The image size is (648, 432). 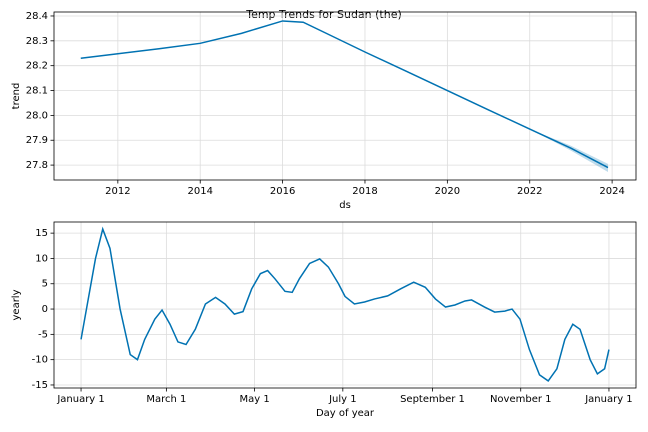 What do you see at coordinates (41, 258) in the screenshot?
I see `y-tick-label: 10` at bounding box center [41, 258].